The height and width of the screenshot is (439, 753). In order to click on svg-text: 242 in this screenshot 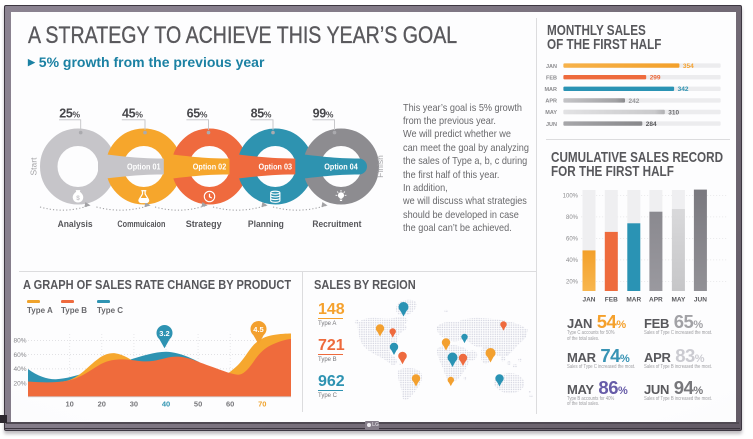, I will do `click(634, 101)`.